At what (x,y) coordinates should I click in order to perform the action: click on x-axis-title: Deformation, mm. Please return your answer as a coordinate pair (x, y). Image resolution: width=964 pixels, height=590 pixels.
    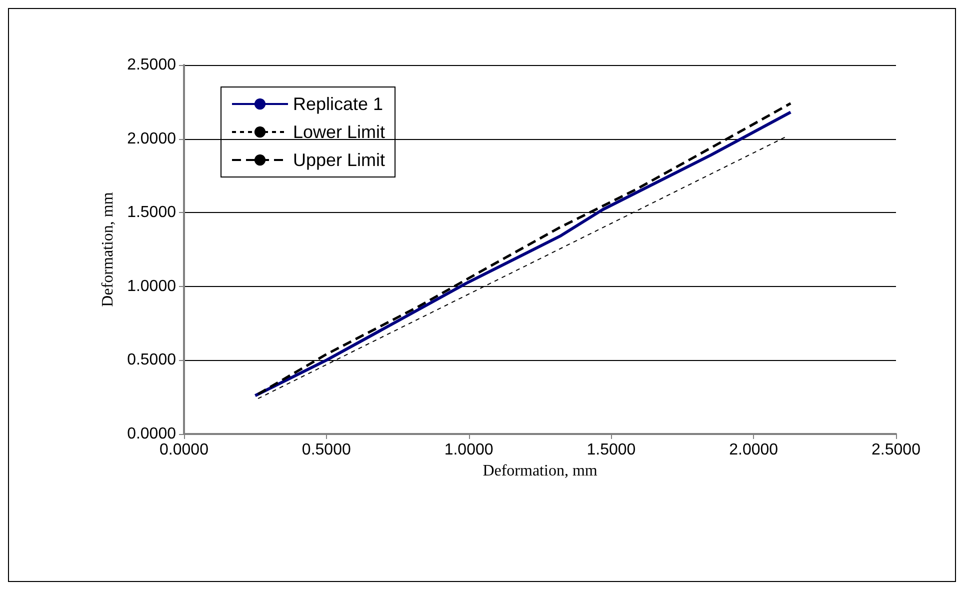
    Looking at the image, I should click on (540, 471).